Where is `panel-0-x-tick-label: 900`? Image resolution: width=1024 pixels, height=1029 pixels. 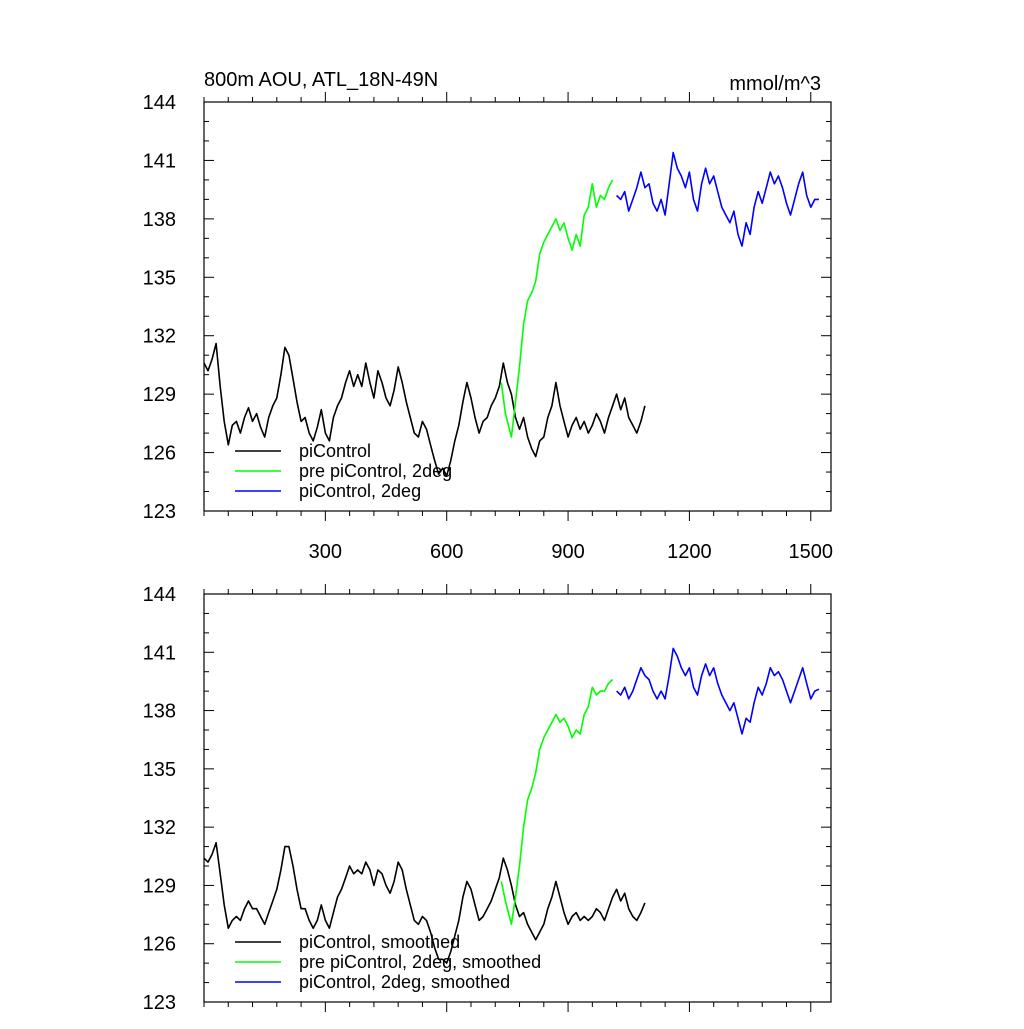 panel-0-x-tick-label: 900 is located at coordinates (567, 552).